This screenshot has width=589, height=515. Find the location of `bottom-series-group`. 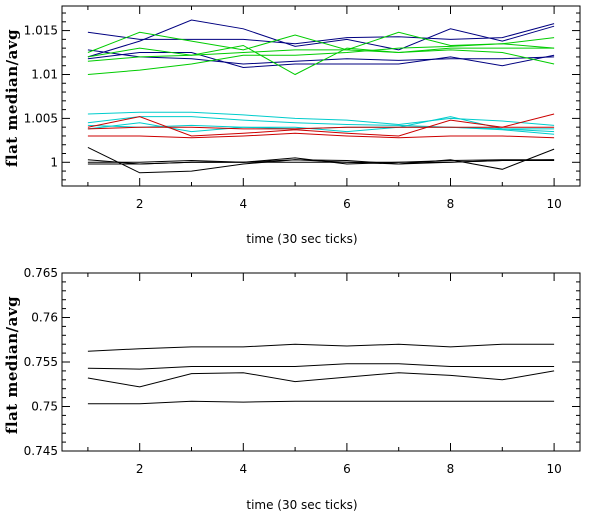

bottom-series-group is located at coordinates (321, 374).